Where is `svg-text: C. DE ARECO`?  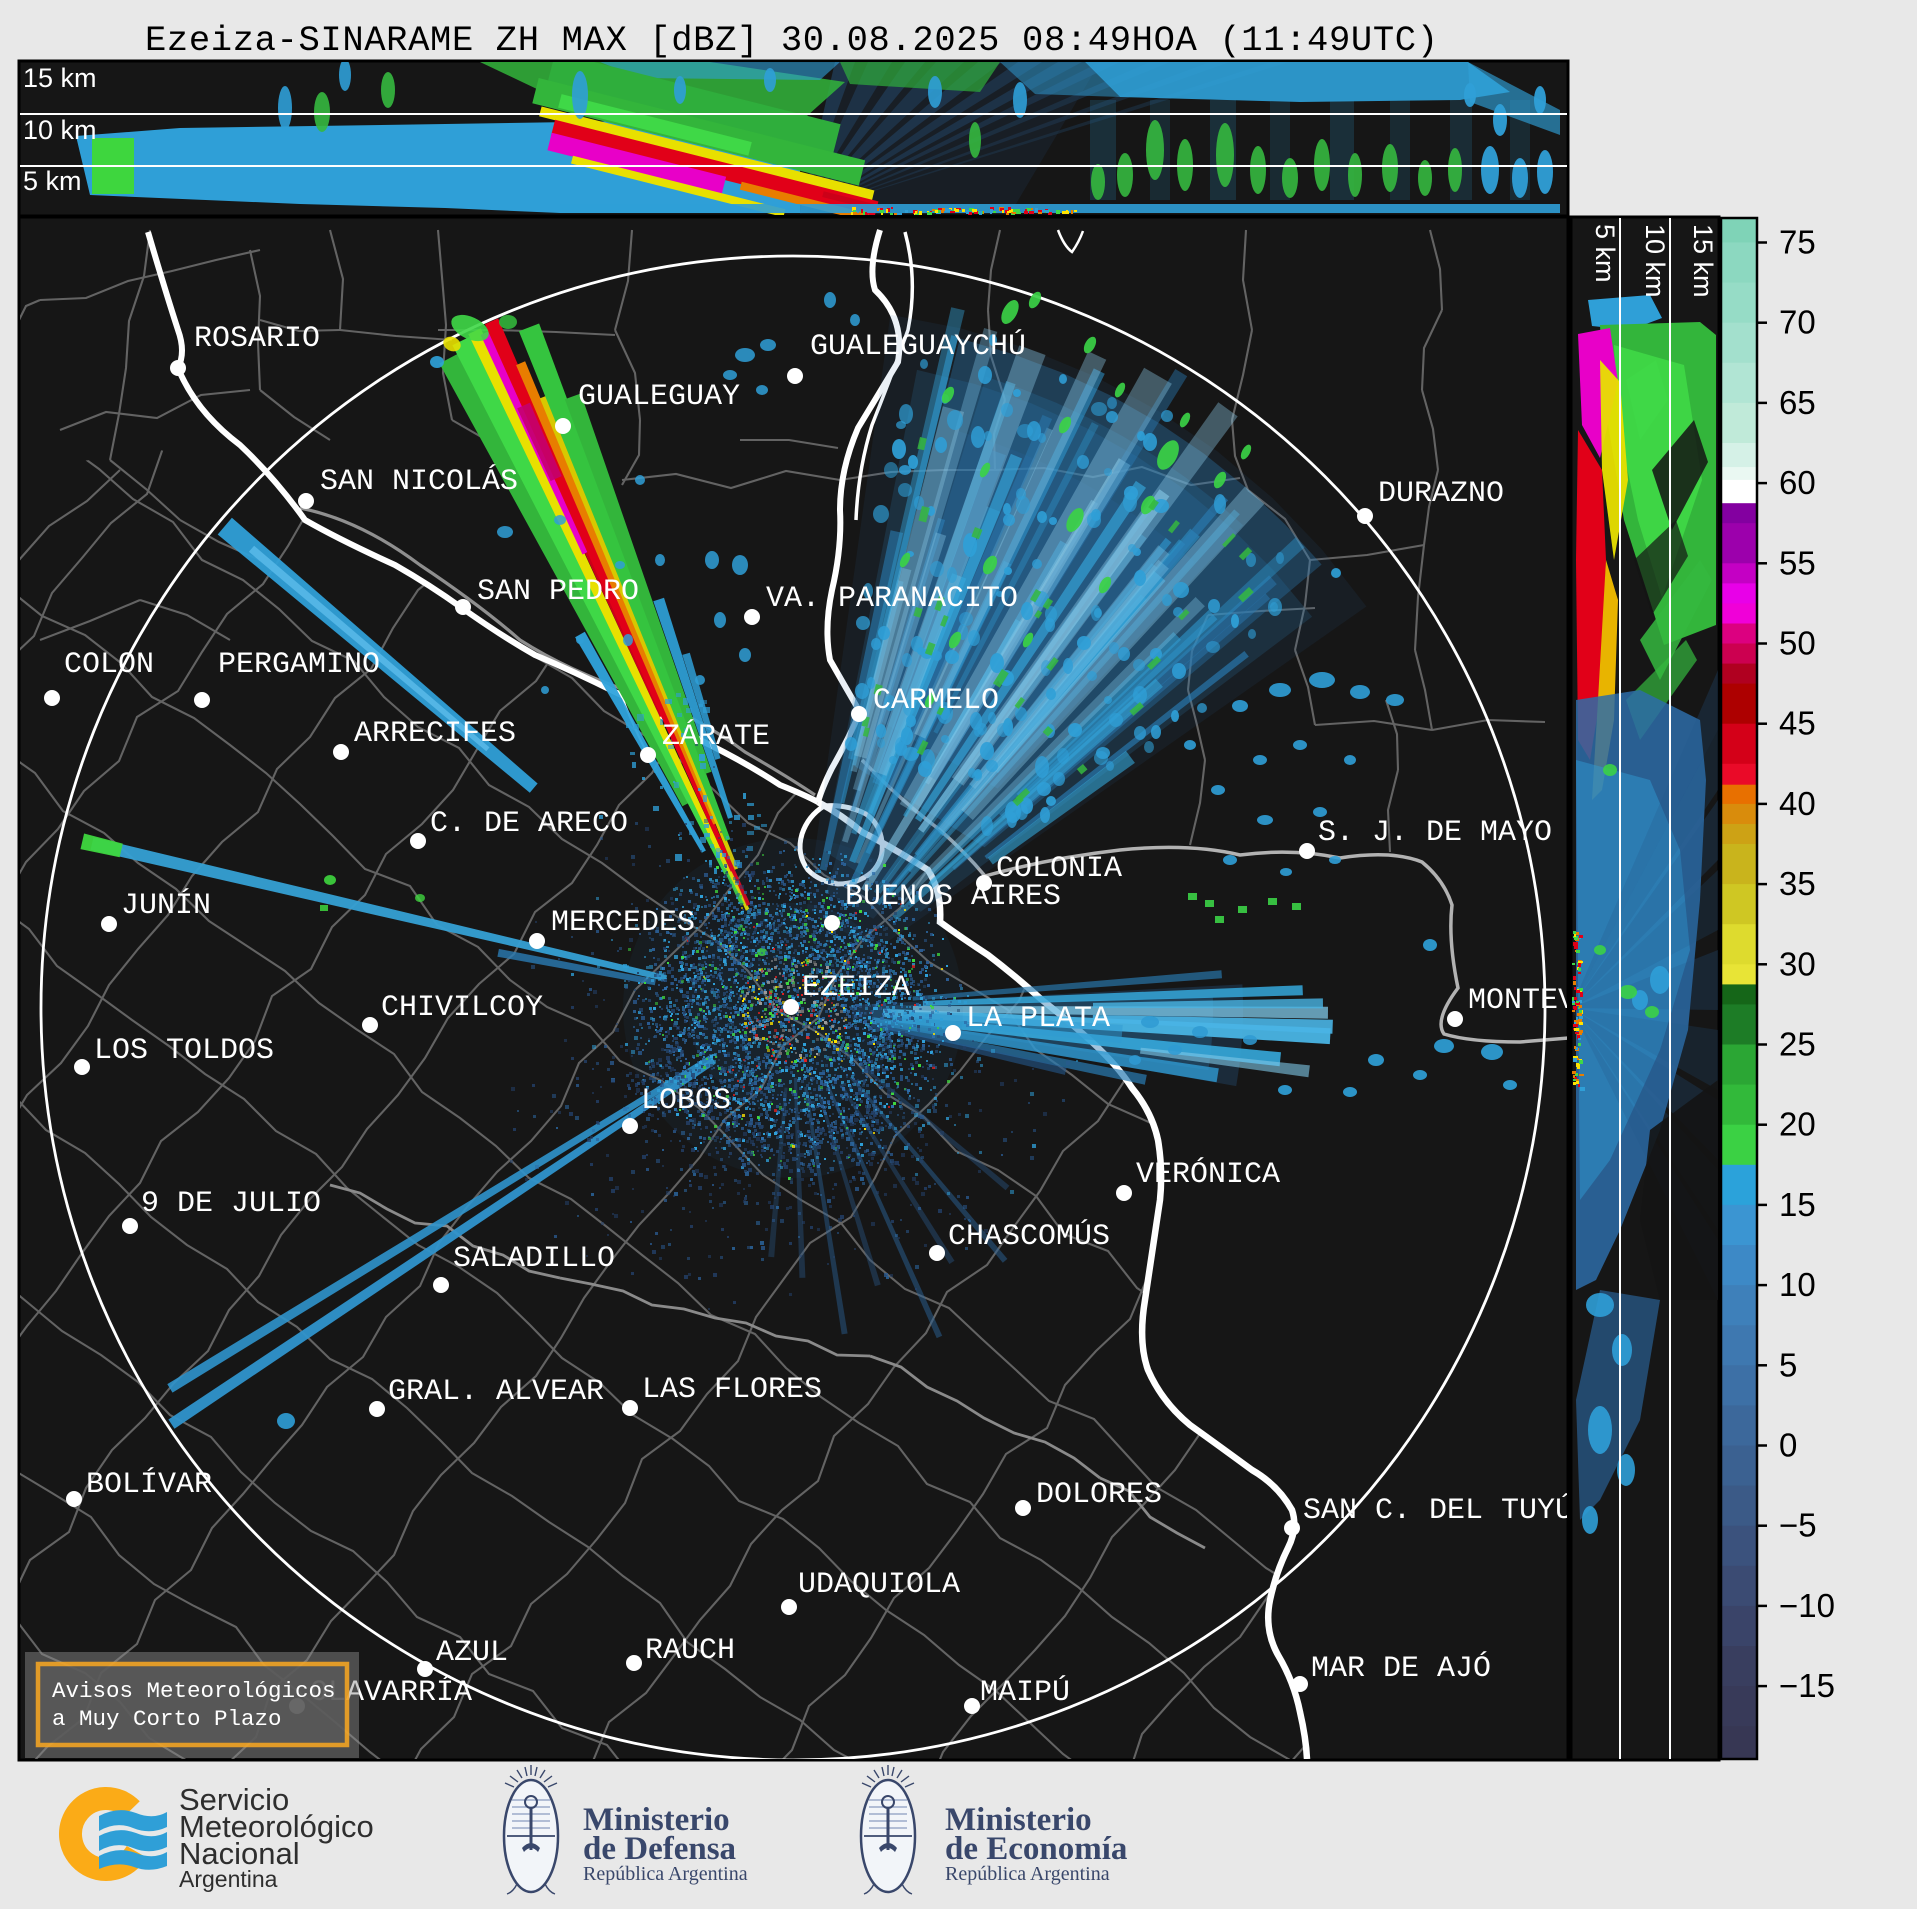 svg-text: C. DE ARECO is located at coordinates (529, 824).